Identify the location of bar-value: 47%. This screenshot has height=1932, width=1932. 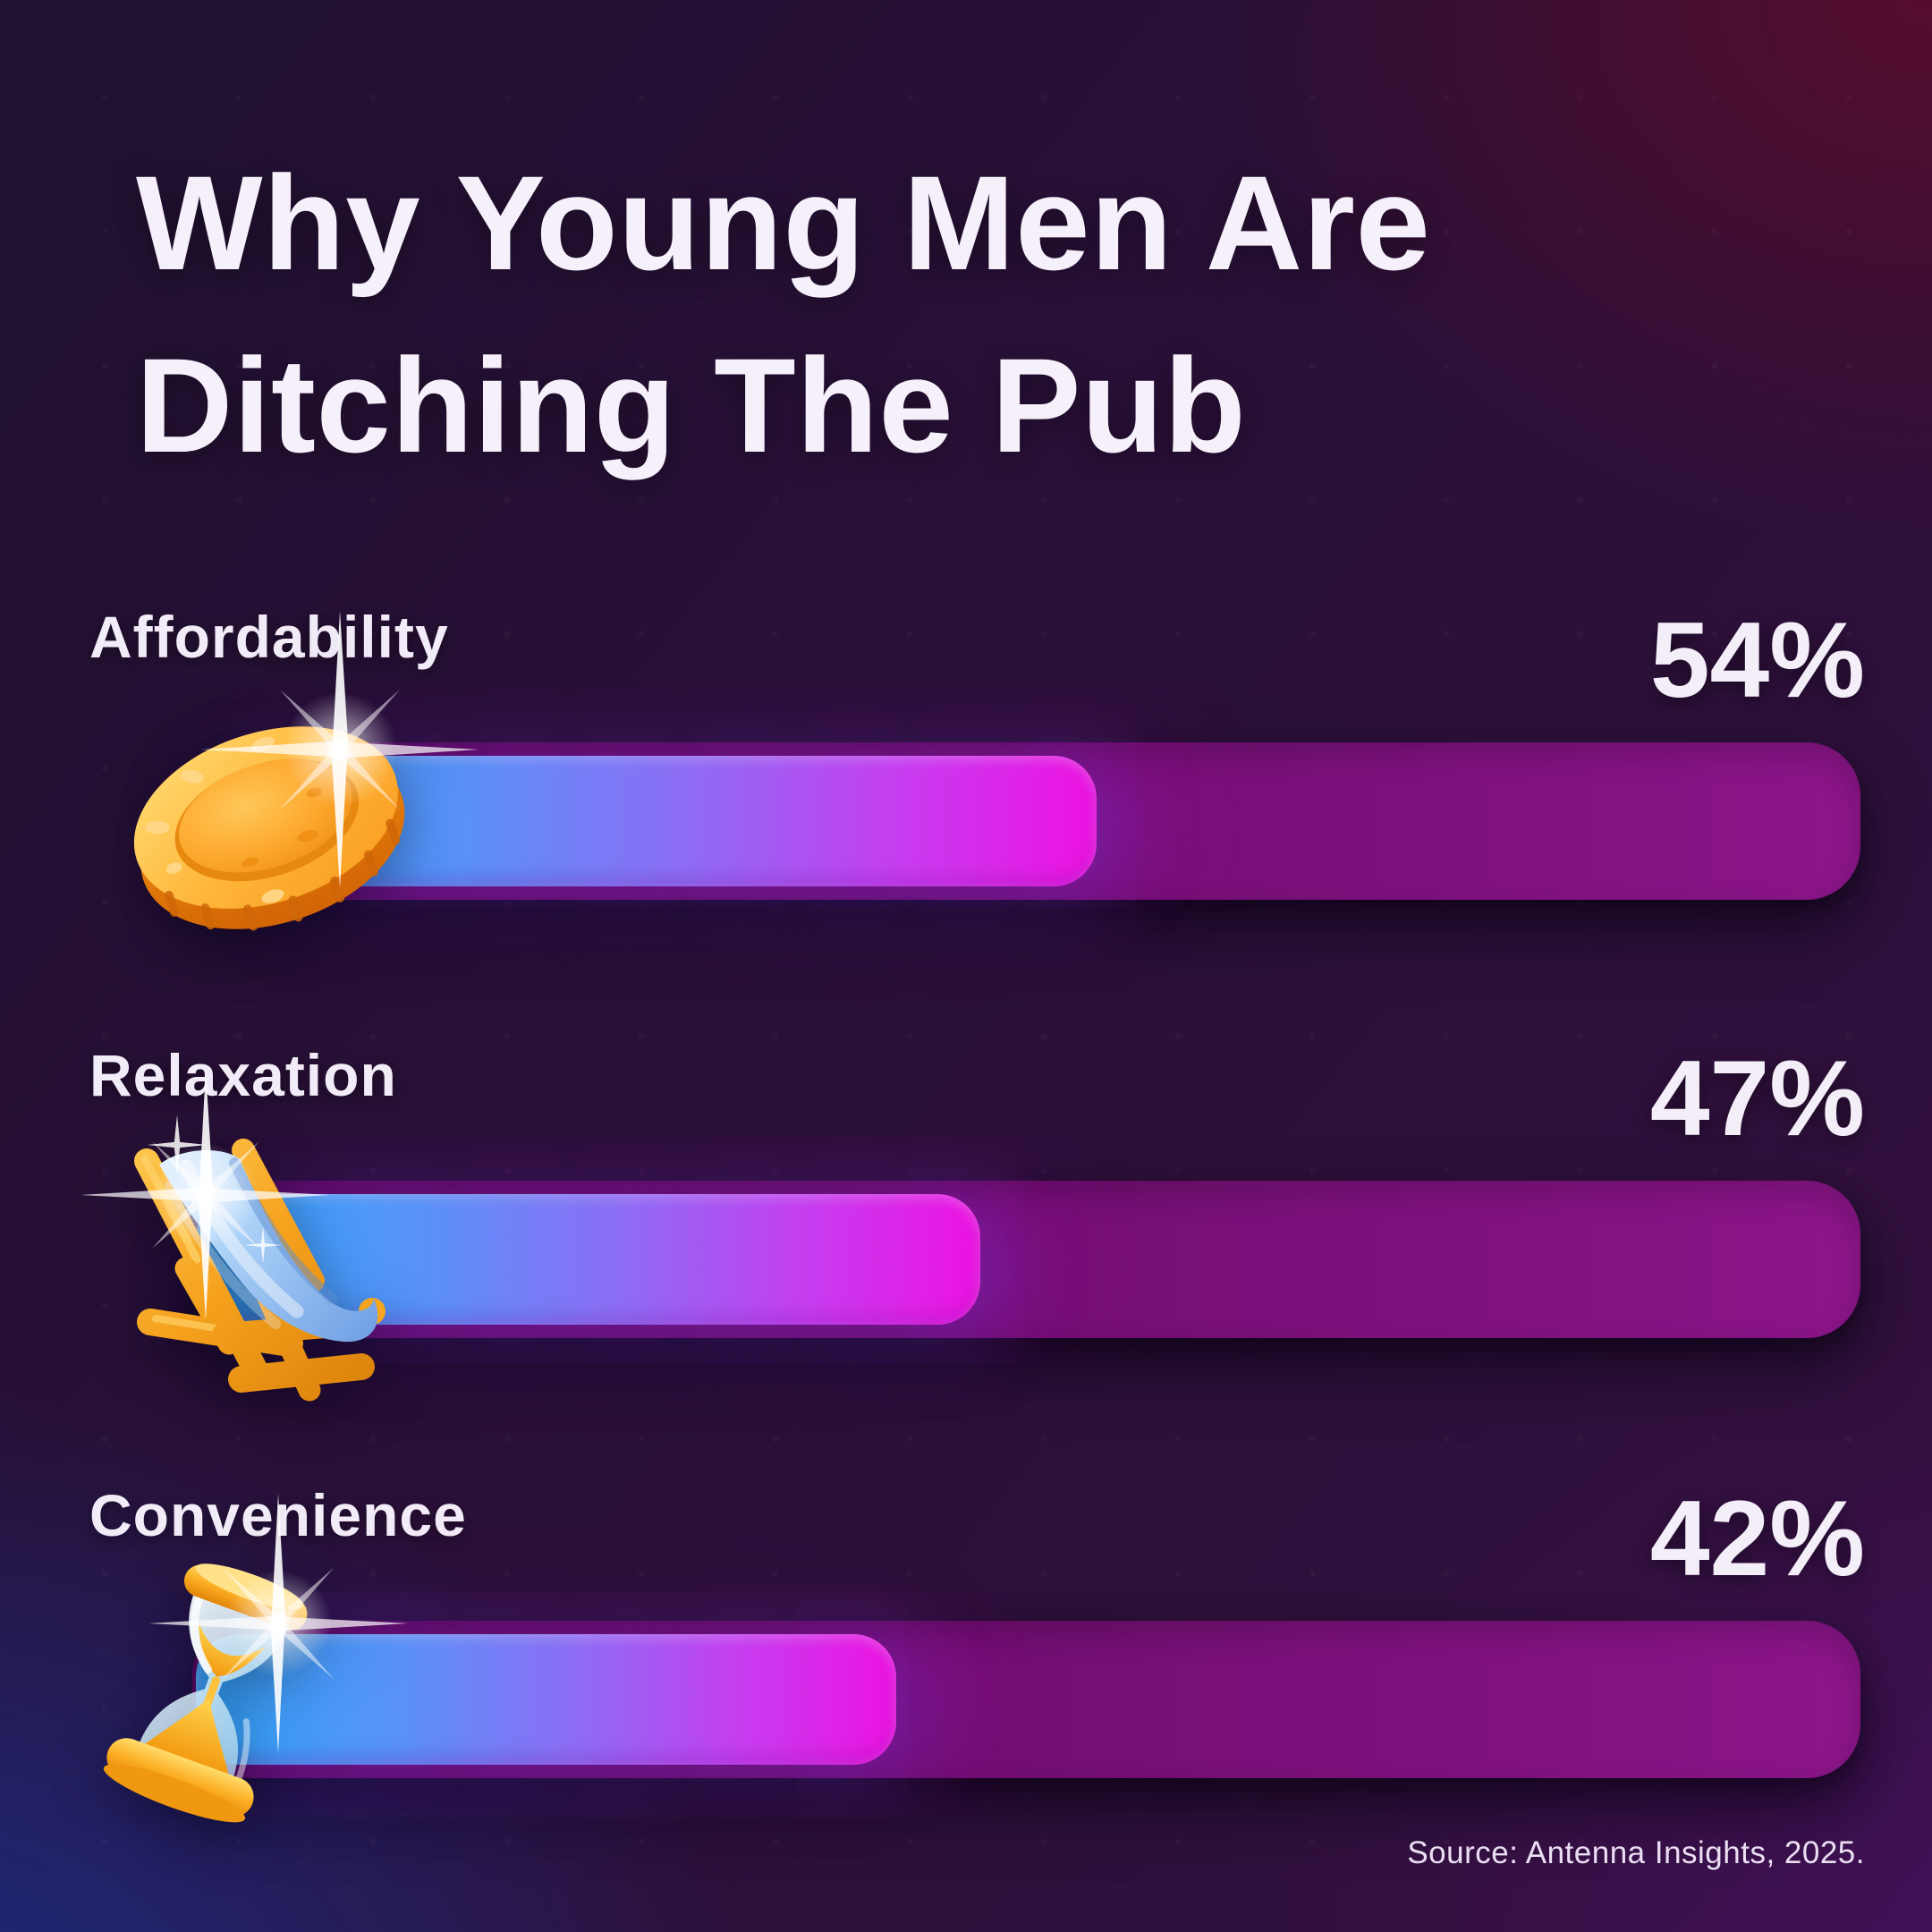
(1757, 1098).